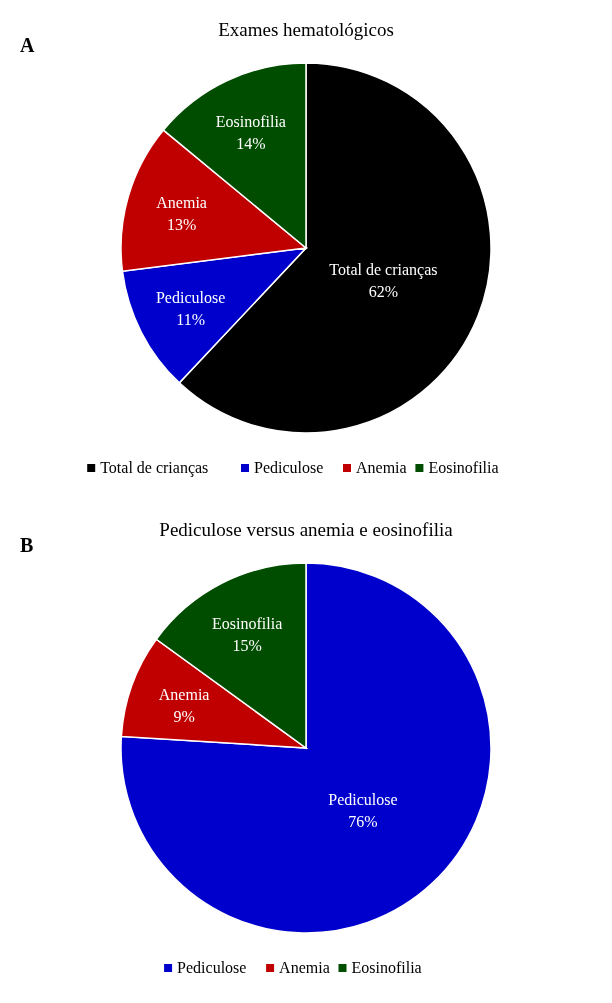 The image size is (612, 1003). Describe the element at coordinates (27, 545) in the screenshot. I see `text: B` at that location.